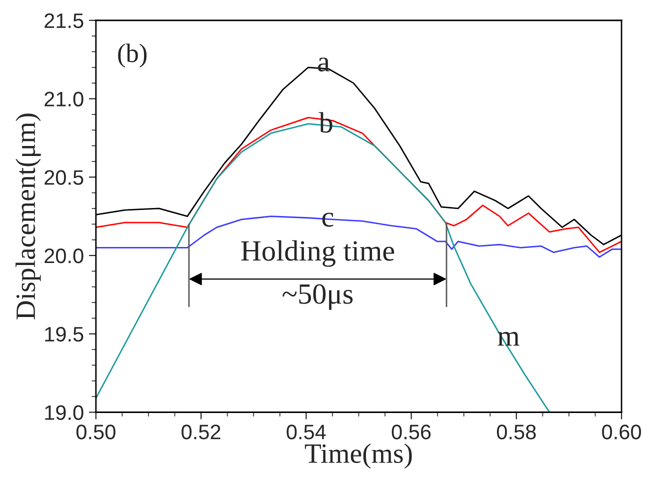 Image resolution: width=657 pixels, height=485 pixels. What do you see at coordinates (64, 177) in the screenshot?
I see `y-tick-label: 20.5` at bounding box center [64, 177].